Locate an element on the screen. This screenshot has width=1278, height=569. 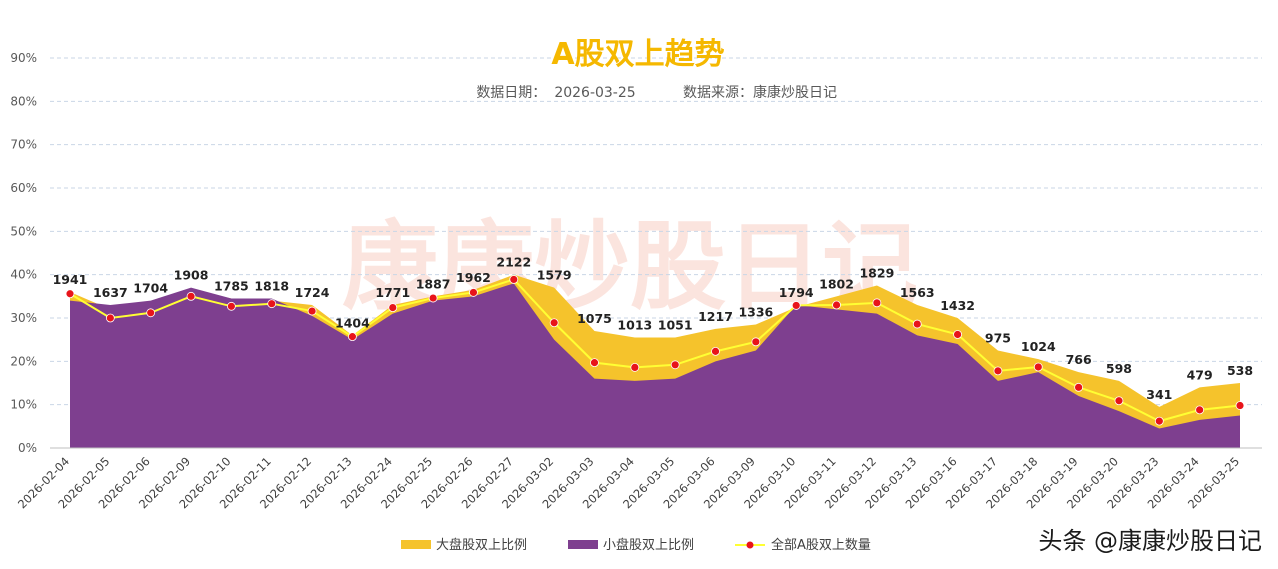
data-label: 1404 is located at coordinates (352, 322).